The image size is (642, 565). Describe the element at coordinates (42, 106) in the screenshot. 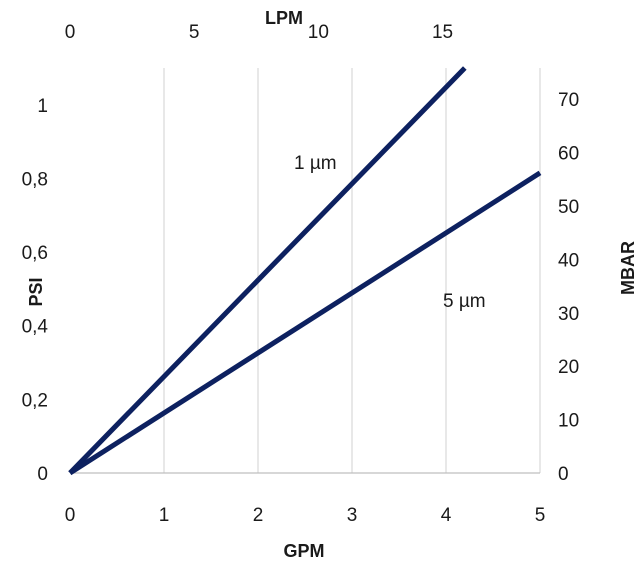

I see `y-tick-label: 1` at that location.